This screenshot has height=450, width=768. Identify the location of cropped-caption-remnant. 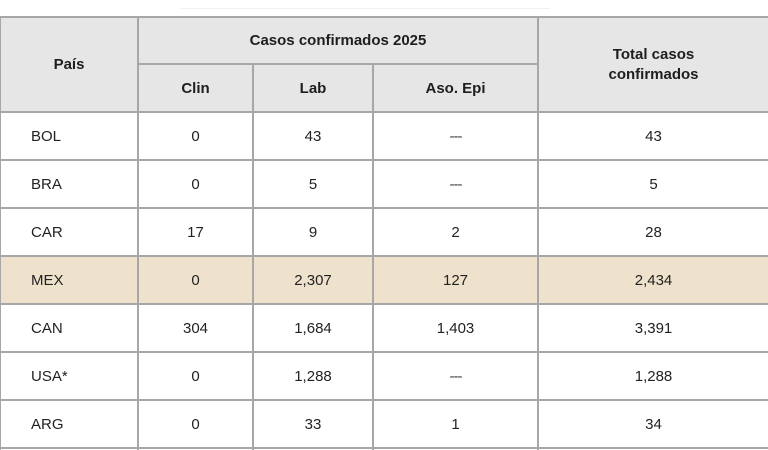
(365, 4).